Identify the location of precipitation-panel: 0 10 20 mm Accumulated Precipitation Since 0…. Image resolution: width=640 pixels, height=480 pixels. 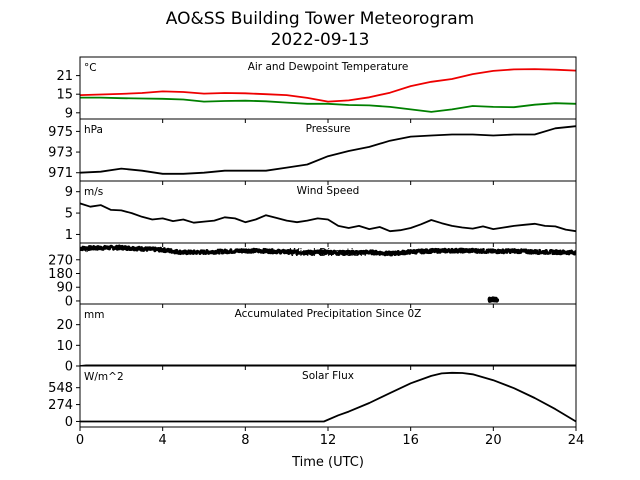
(316, 339).